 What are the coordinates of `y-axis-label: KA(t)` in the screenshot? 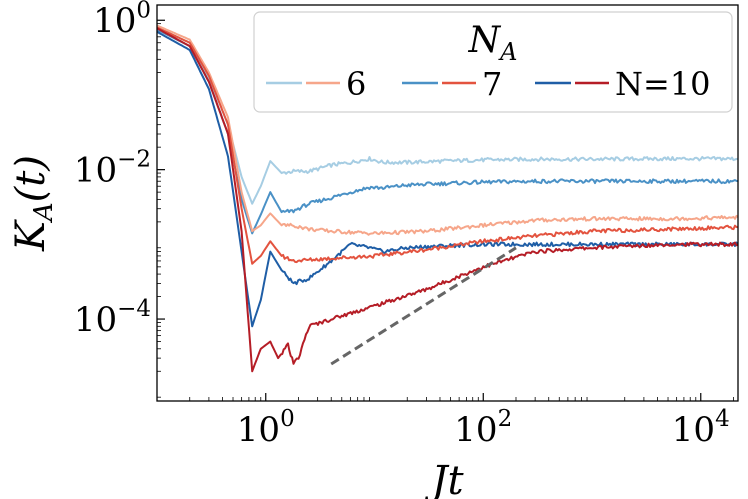 It's located at (33, 203).